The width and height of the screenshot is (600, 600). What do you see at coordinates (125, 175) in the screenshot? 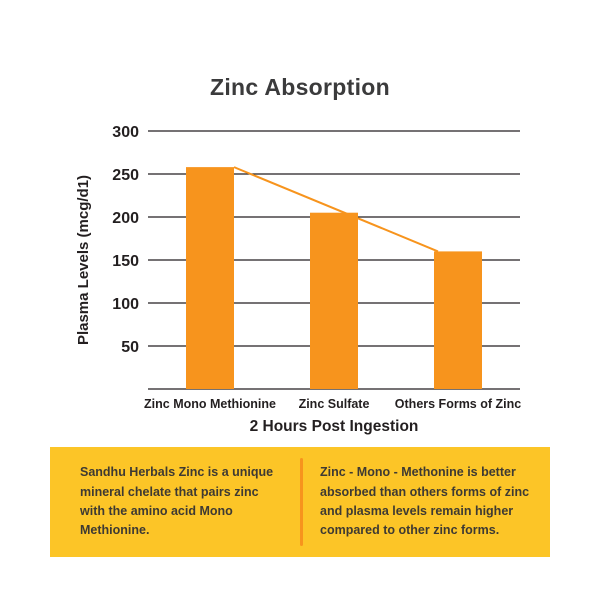
I see `y-tick-label: 250` at bounding box center [125, 175].